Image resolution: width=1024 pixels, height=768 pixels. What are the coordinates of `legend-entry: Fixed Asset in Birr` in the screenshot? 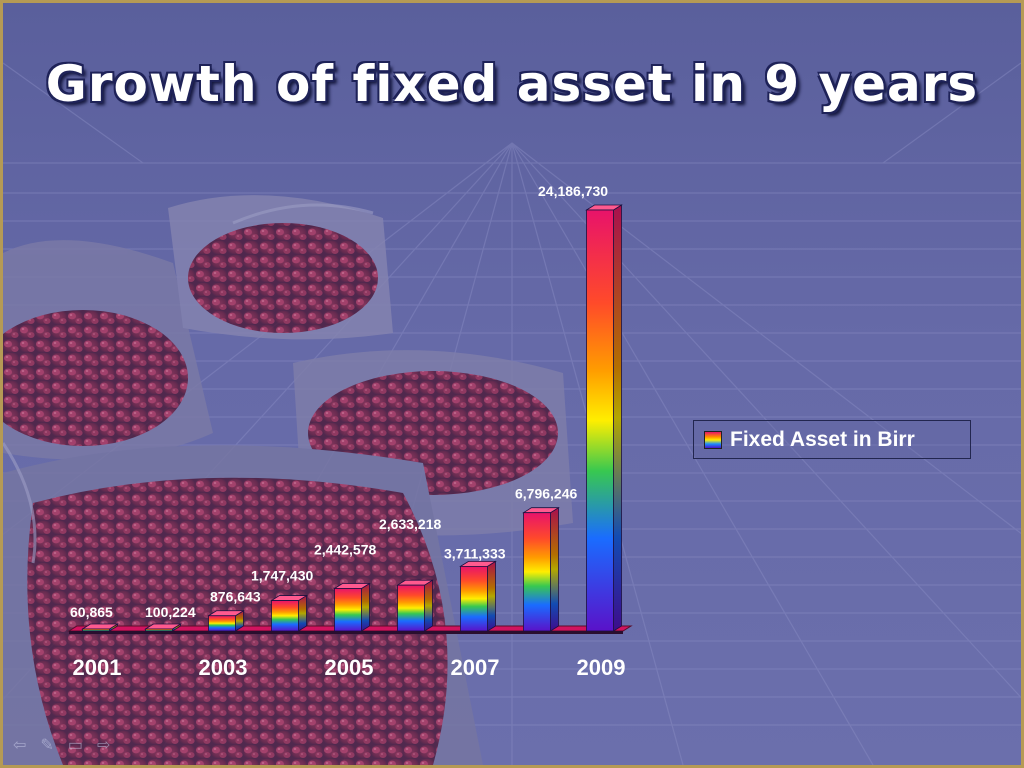 It's located at (822, 439).